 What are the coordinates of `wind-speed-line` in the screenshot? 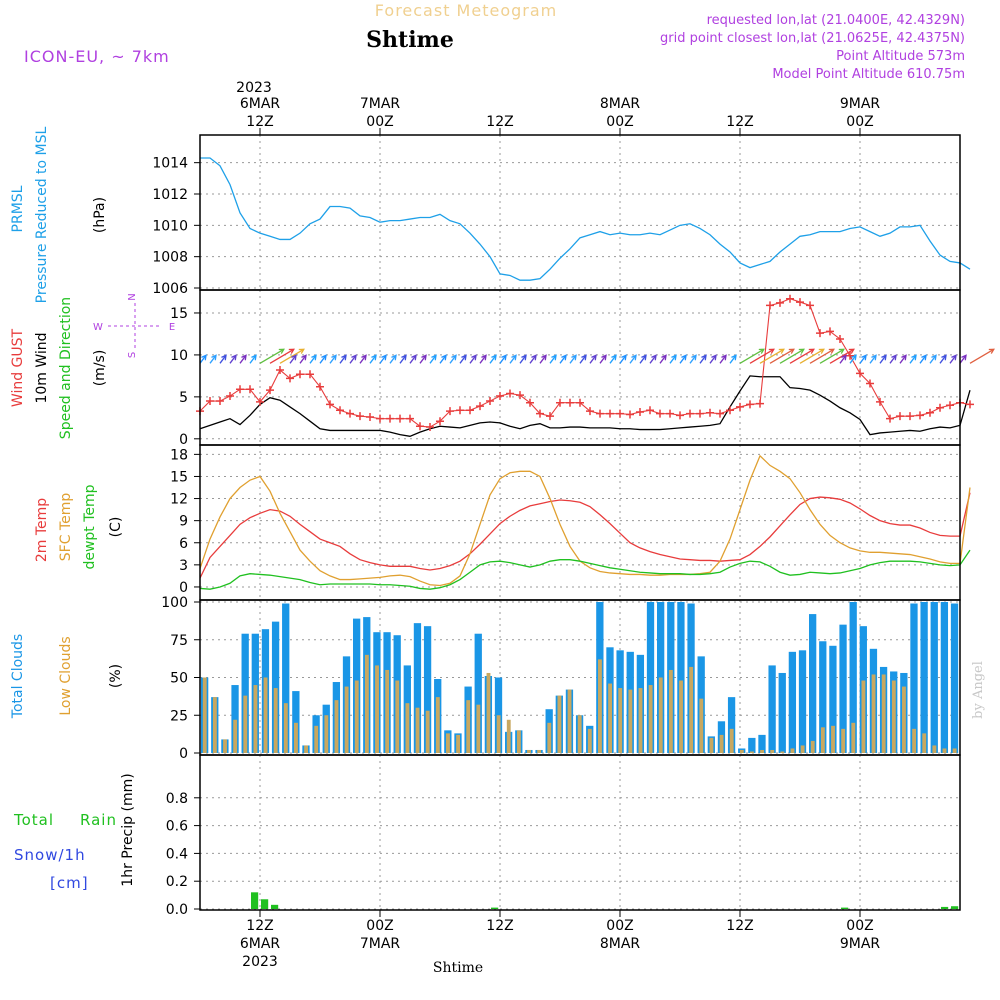 It's located at (585, 406).